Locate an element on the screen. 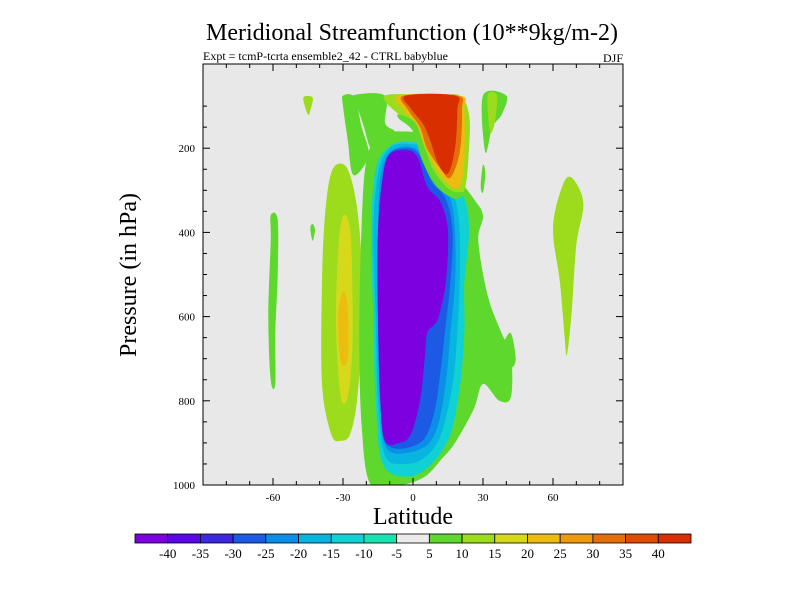 This screenshot has height=600, width=800. x-tick-label: -60 is located at coordinates (273, 498).